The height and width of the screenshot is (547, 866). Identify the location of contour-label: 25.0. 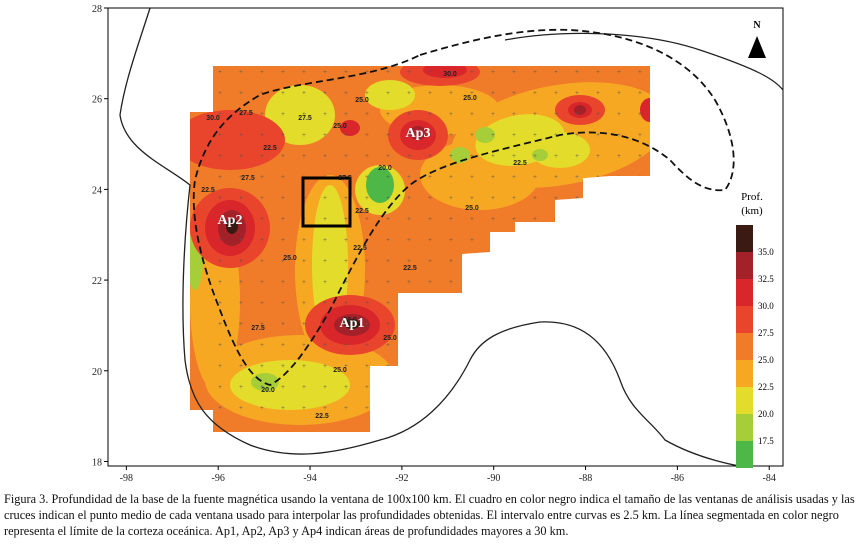
(362, 100).